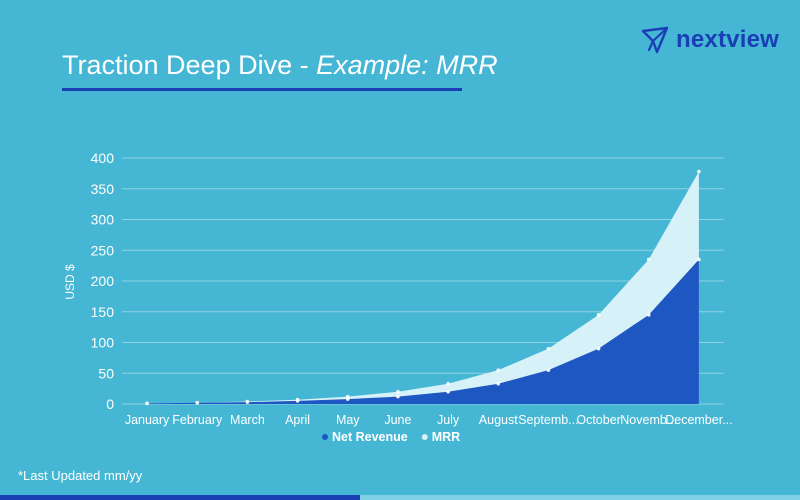 This screenshot has height=500, width=800. I want to click on brand-logo: nextview, so click(709, 40).